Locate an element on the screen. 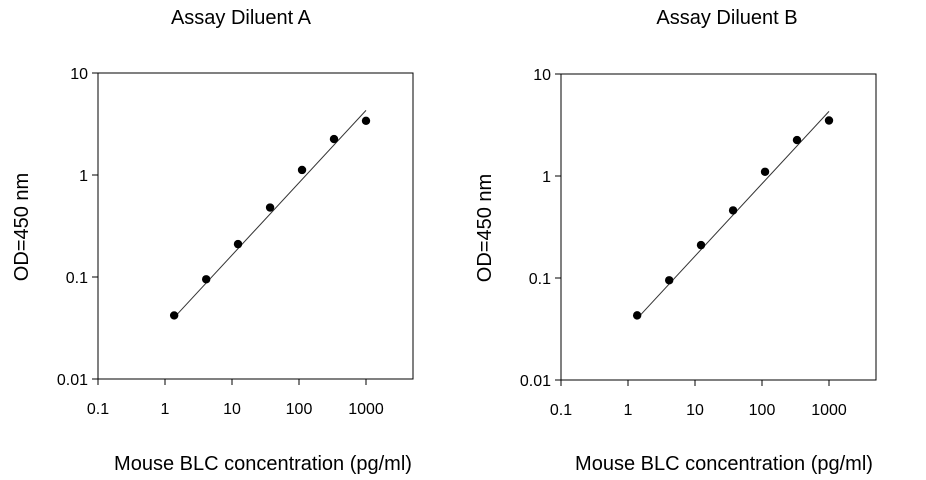  chart-title: Assay Diluent B is located at coordinates (726, 18).